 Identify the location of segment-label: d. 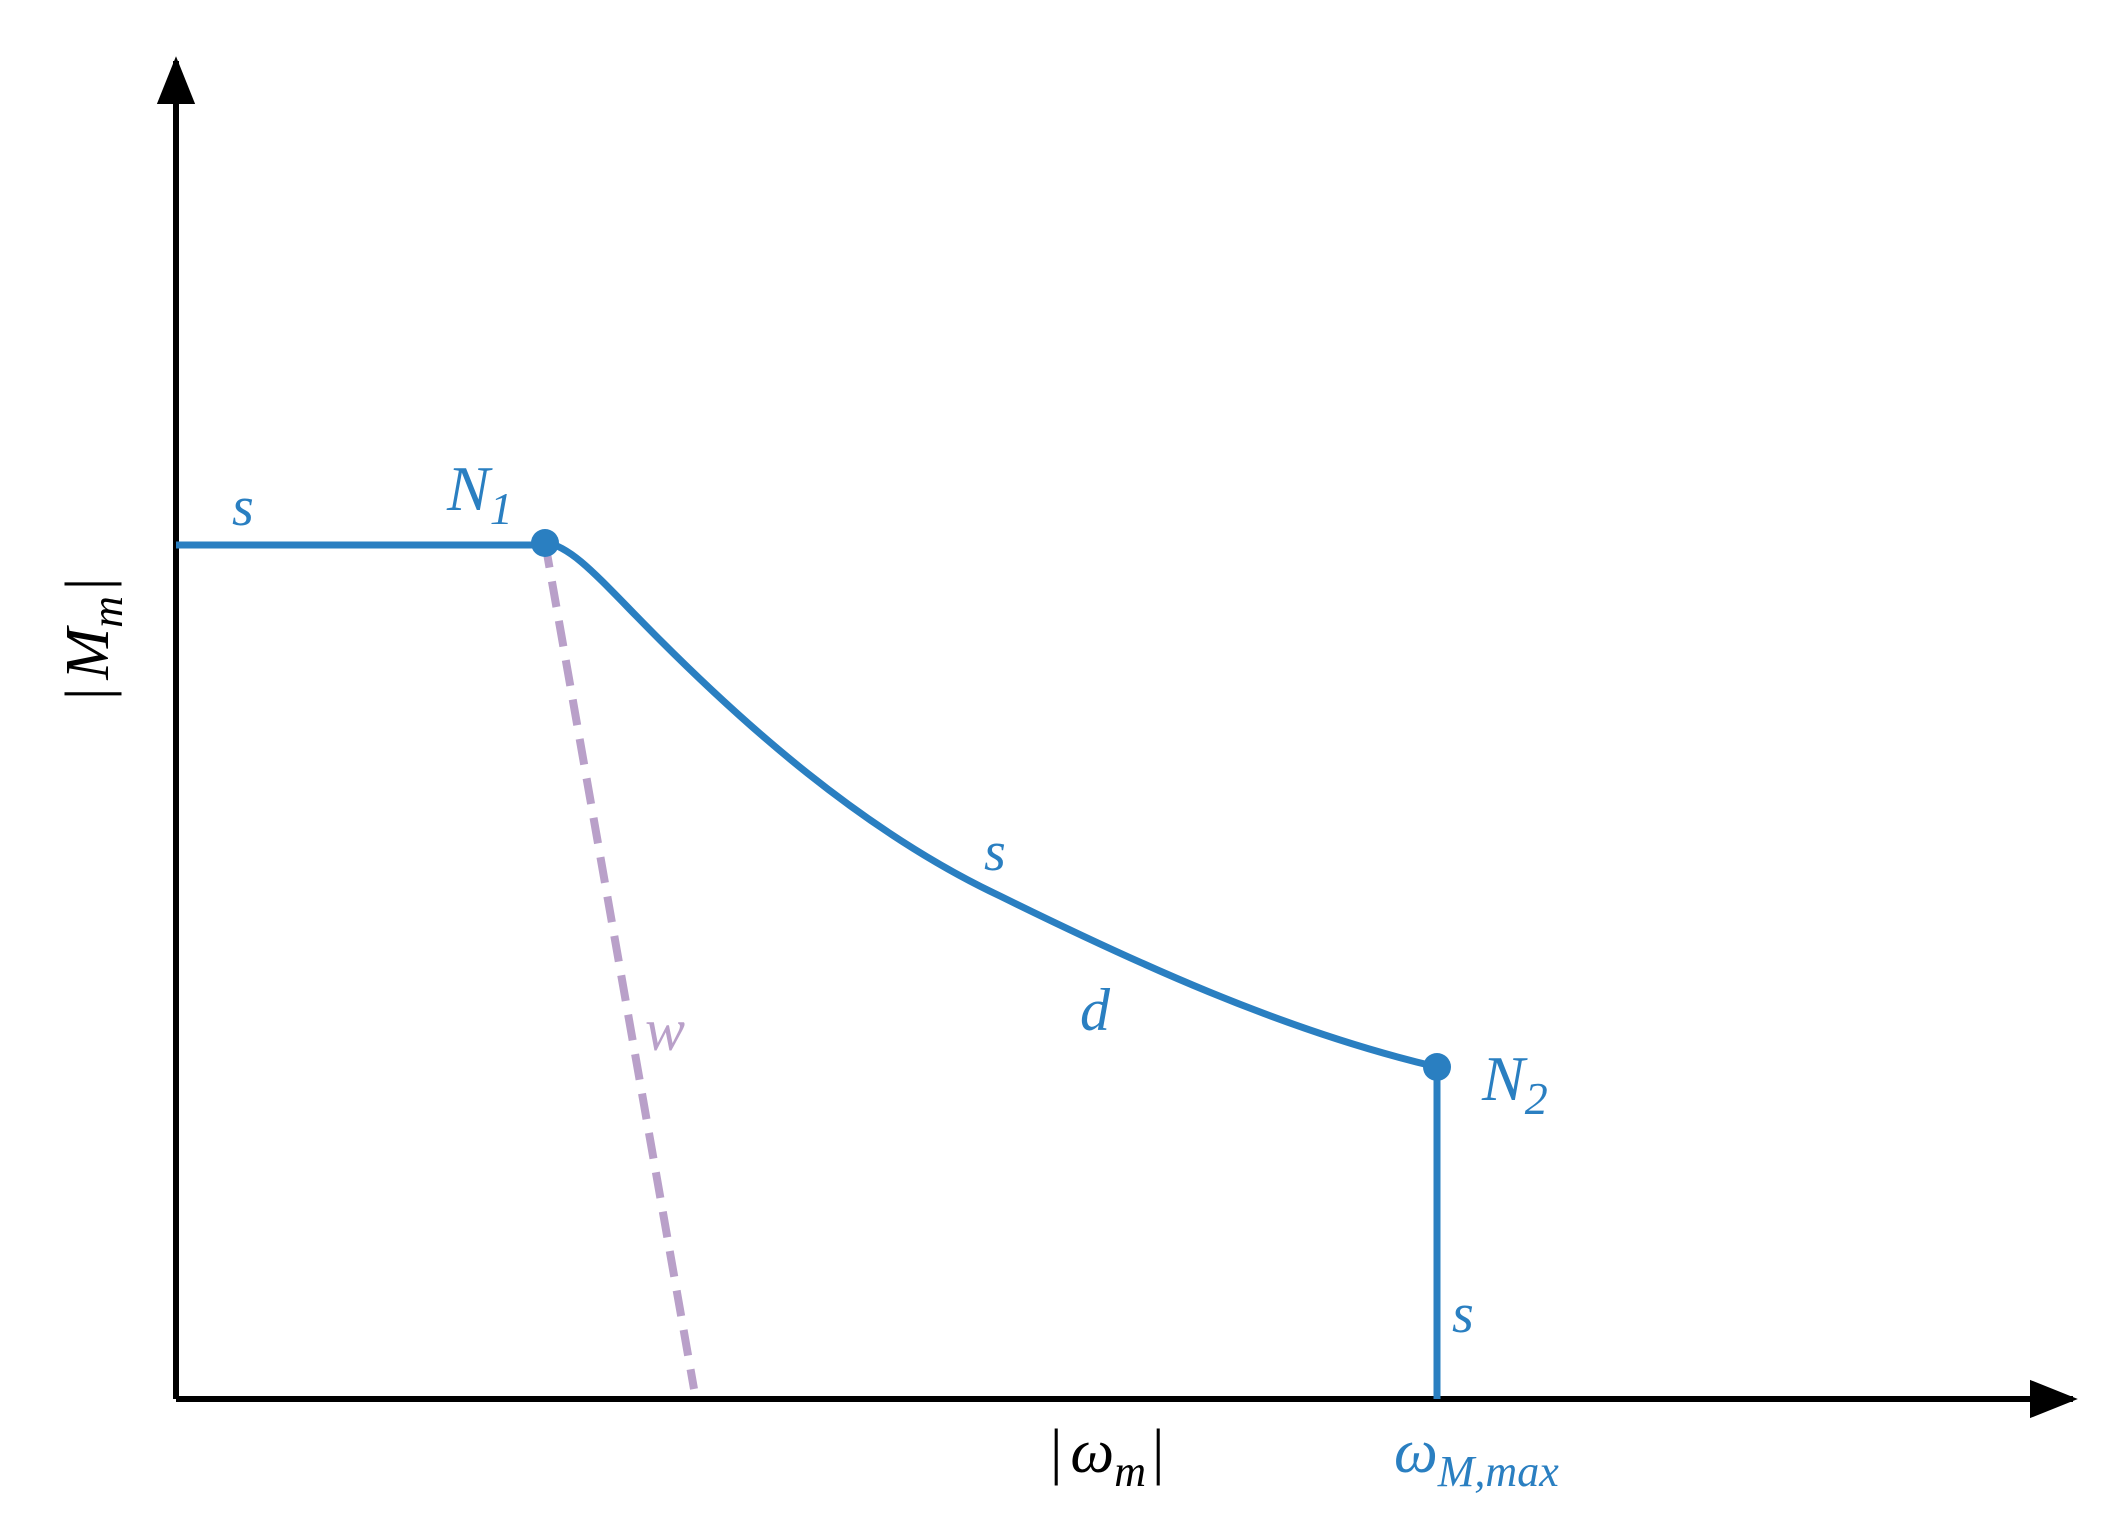
(1095, 1010).